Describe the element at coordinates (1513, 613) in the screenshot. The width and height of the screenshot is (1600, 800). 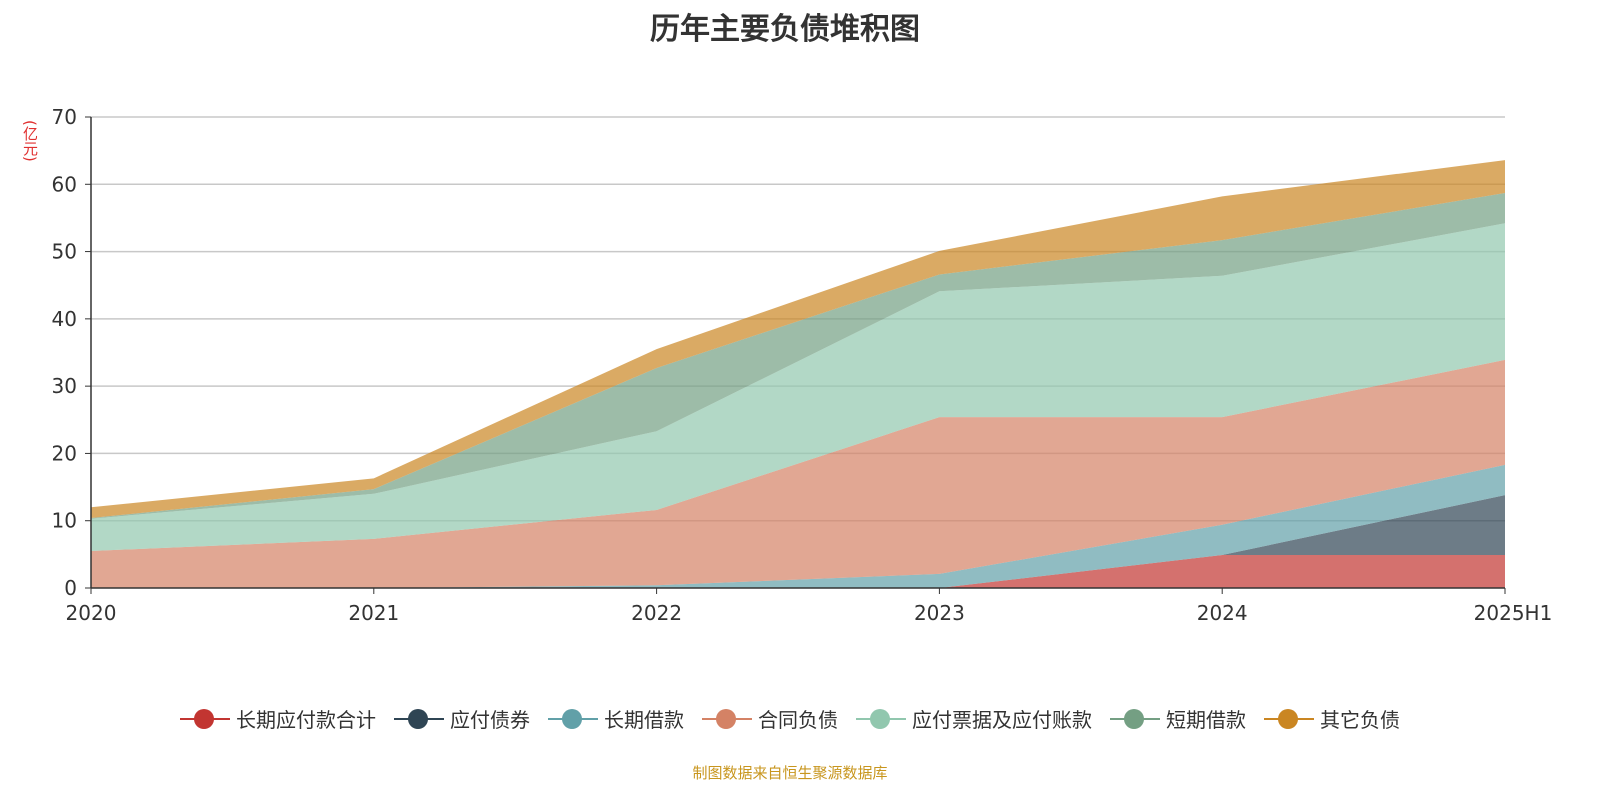
I see `x-tick-label: 2025H1` at that location.